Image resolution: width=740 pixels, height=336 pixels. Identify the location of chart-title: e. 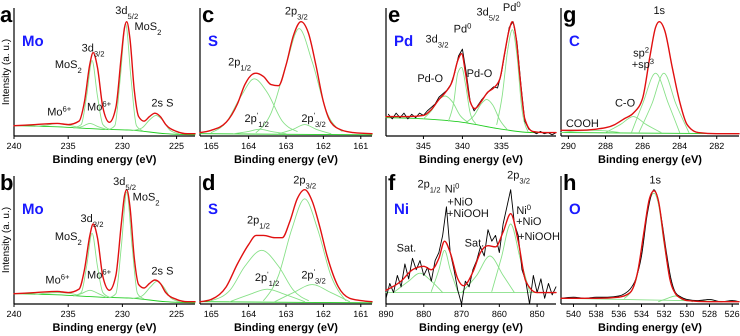
(394, 14).